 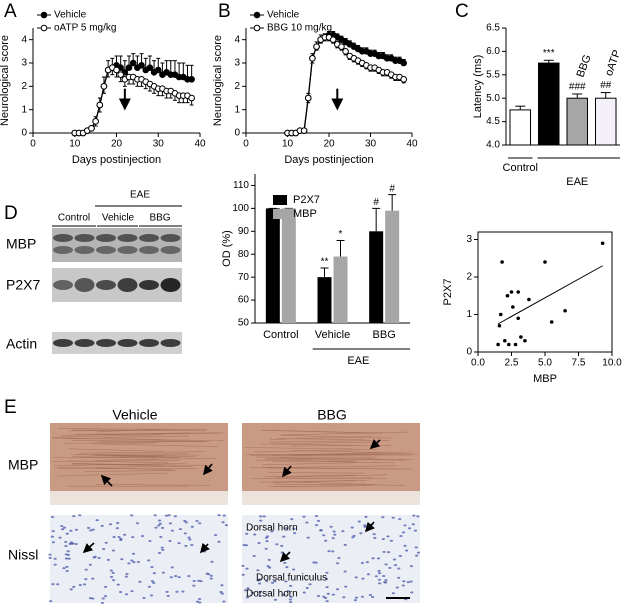 What do you see at coordinates (244, 323) in the screenshot?
I see `y-tick-label: 50` at bounding box center [244, 323].